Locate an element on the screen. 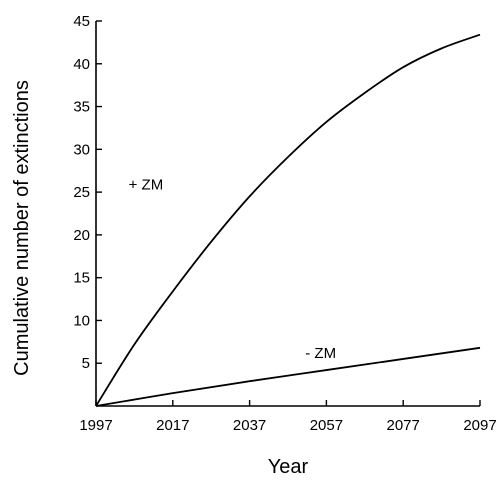 The width and height of the screenshot is (500, 483). x-tick-label: 2077 is located at coordinates (403, 425).